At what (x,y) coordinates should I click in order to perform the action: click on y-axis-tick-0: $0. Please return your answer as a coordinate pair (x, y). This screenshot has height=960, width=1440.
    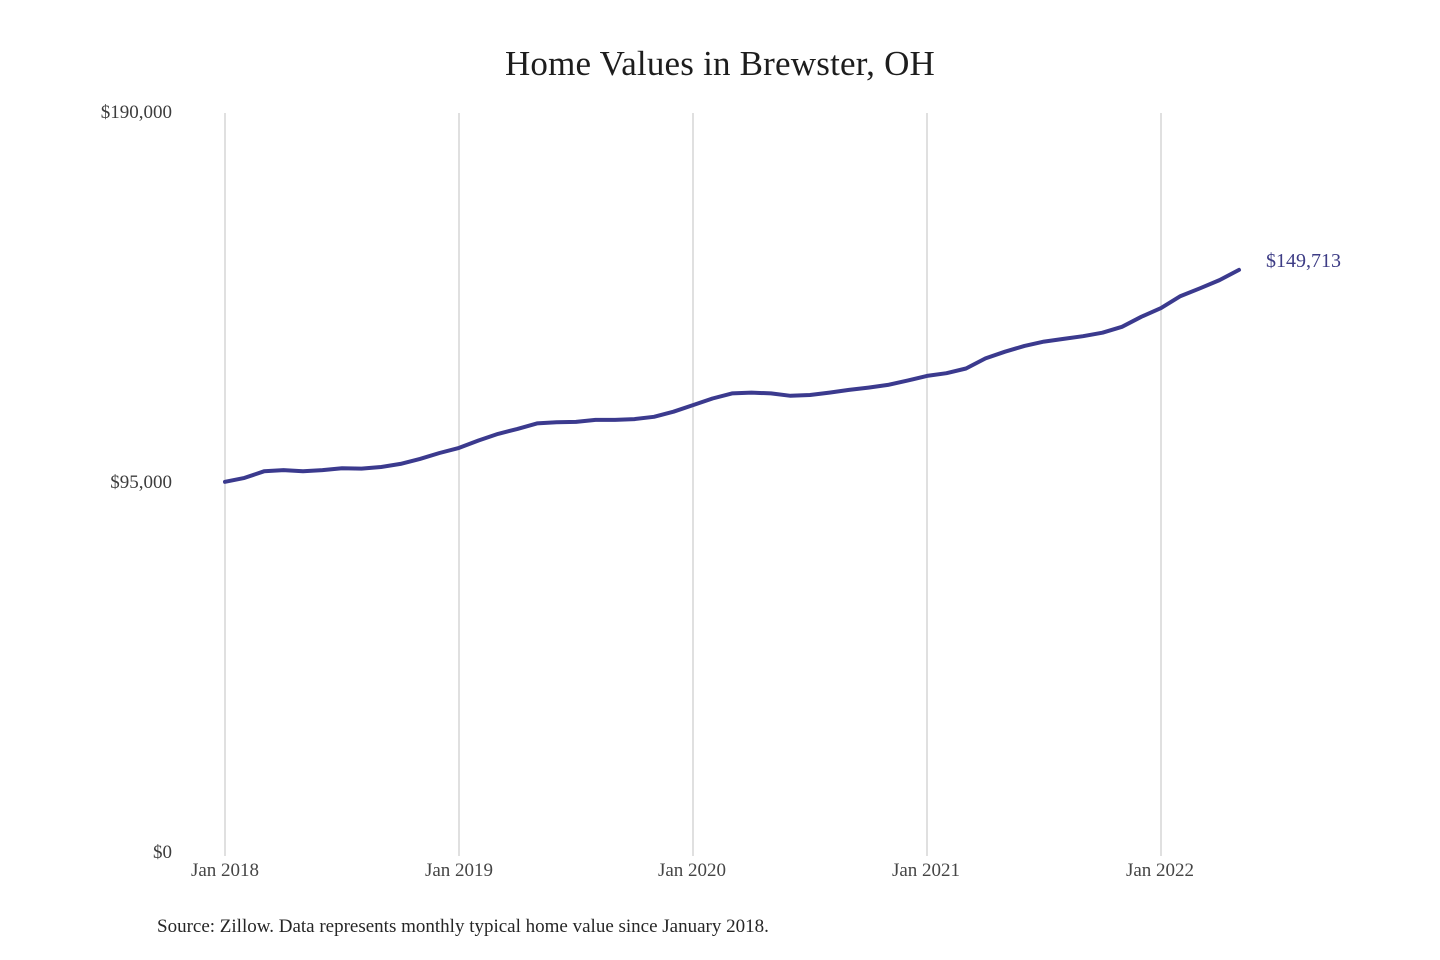
    Looking at the image, I should click on (162, 852).